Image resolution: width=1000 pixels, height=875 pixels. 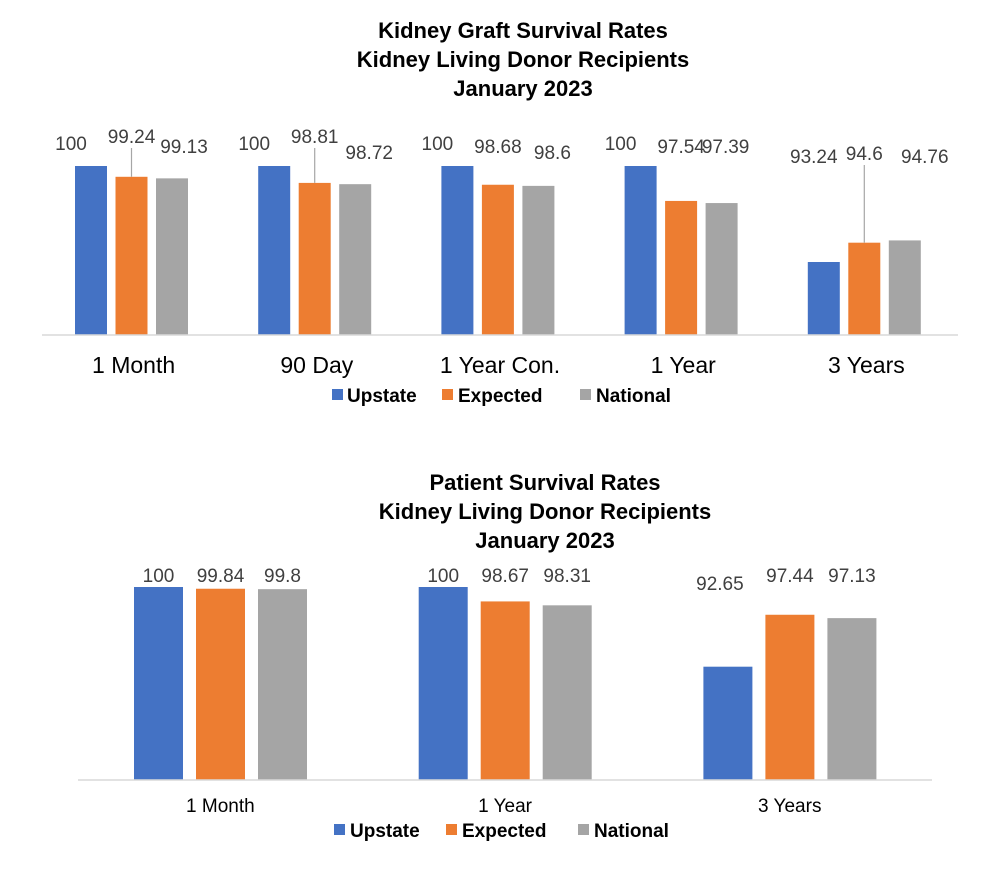 I want to click on bar-expected-90-day, so click(x=314, y=258).